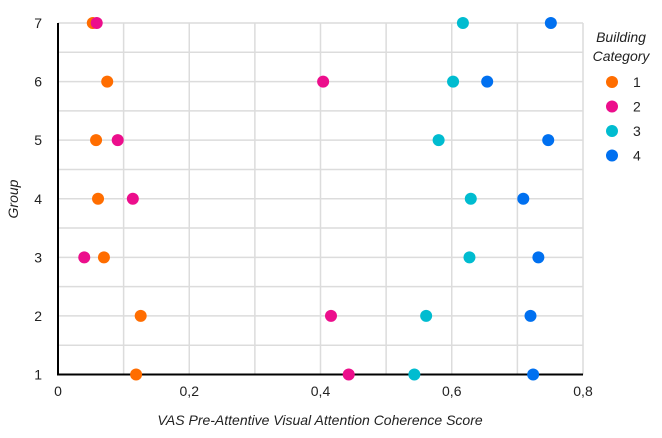 The image size is (662, 438). What do you see at coordinates (622, 56) in the screenshot?
I see `legend-title-line-2: Category` at bounding box center [622, 56].